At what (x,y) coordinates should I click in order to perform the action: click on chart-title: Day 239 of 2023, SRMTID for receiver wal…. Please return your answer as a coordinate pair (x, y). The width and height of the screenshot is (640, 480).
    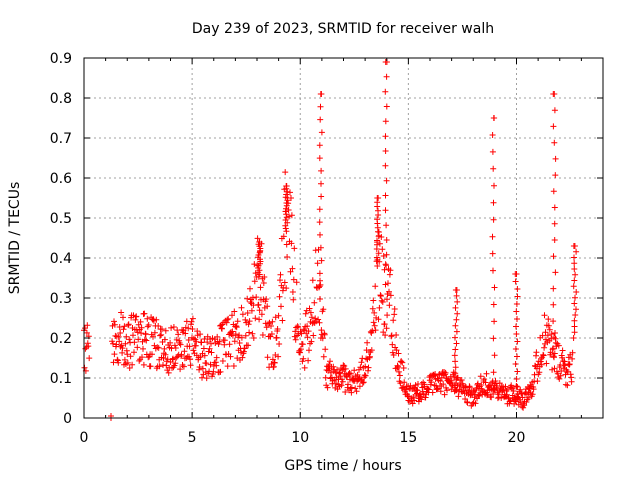
    Looking at the image, I should click on (343, 29).